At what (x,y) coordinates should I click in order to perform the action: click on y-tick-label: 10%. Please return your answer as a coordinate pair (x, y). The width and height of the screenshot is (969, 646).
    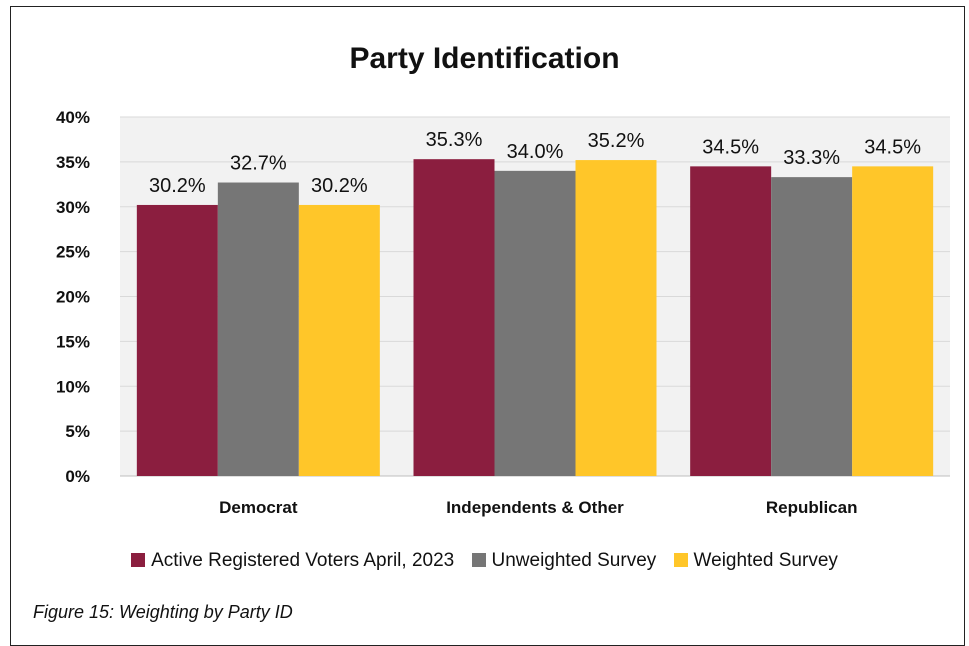
    Looking at the image, I should click on (73, 386).